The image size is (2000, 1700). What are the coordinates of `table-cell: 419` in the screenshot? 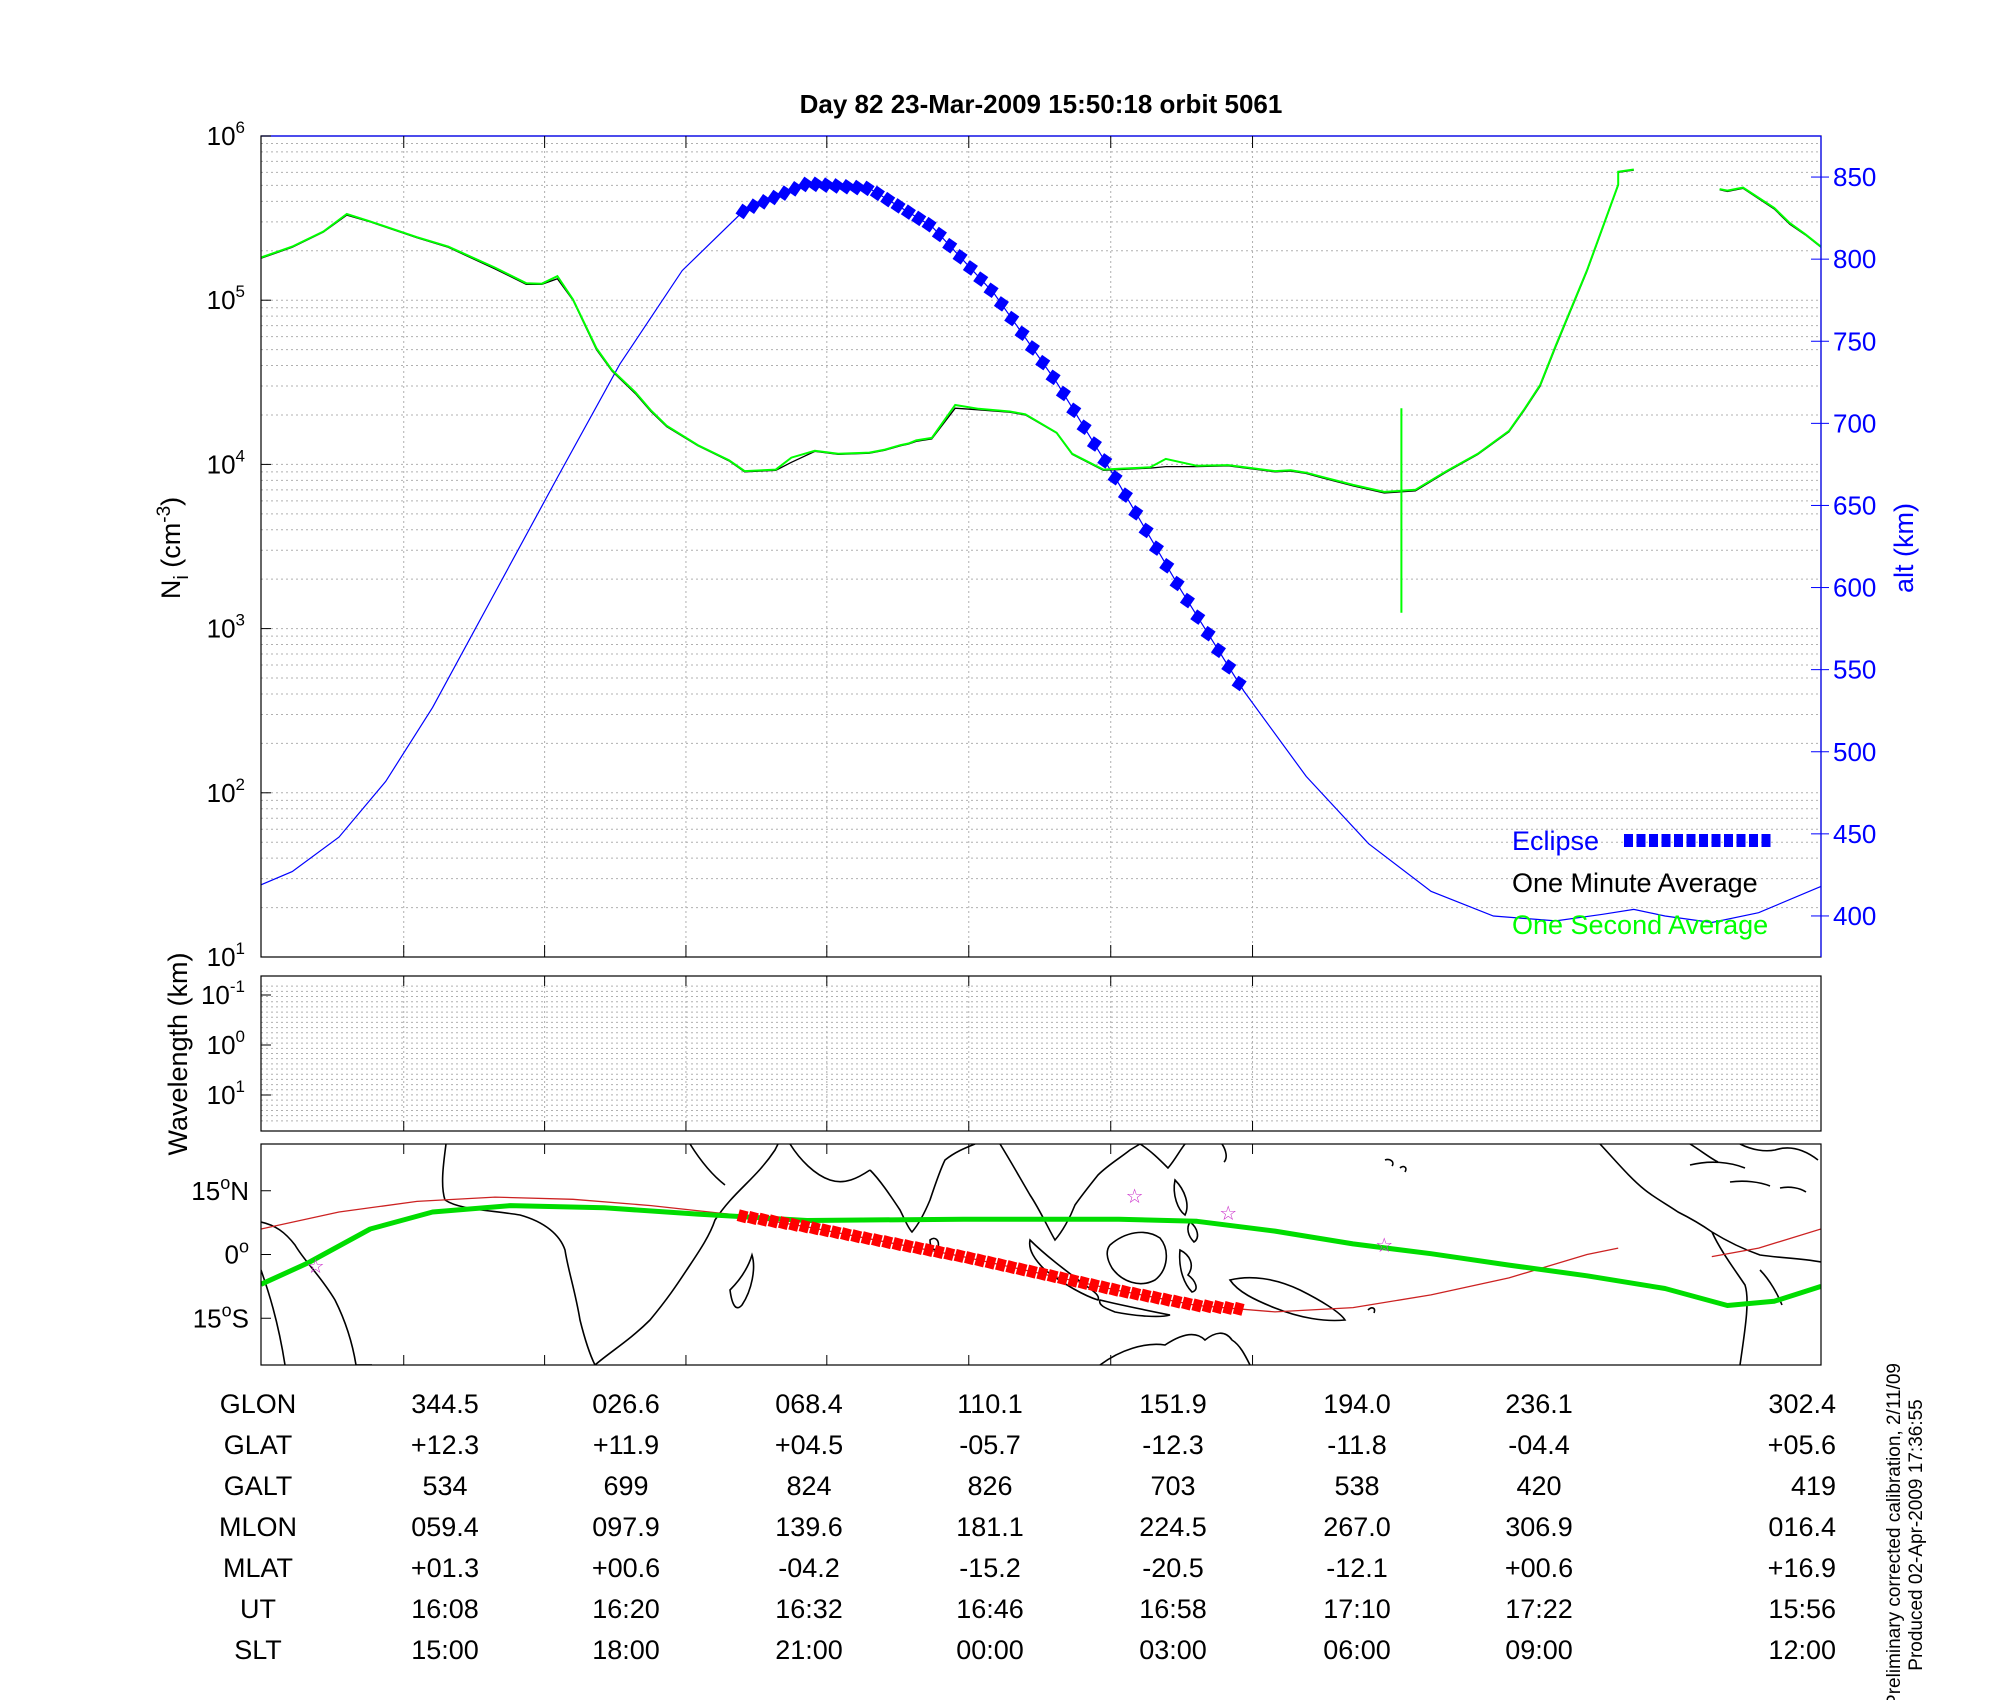 It's located at (1813, 1486).